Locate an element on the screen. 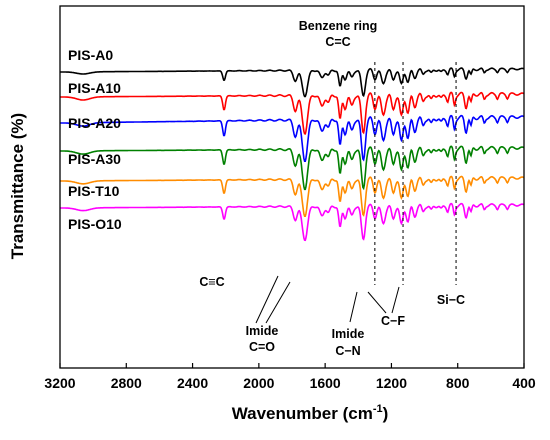 Image resolution: width=550 pixels, height=440 pixels. series-line-pis-a20 is located at coordinates (292, 138).